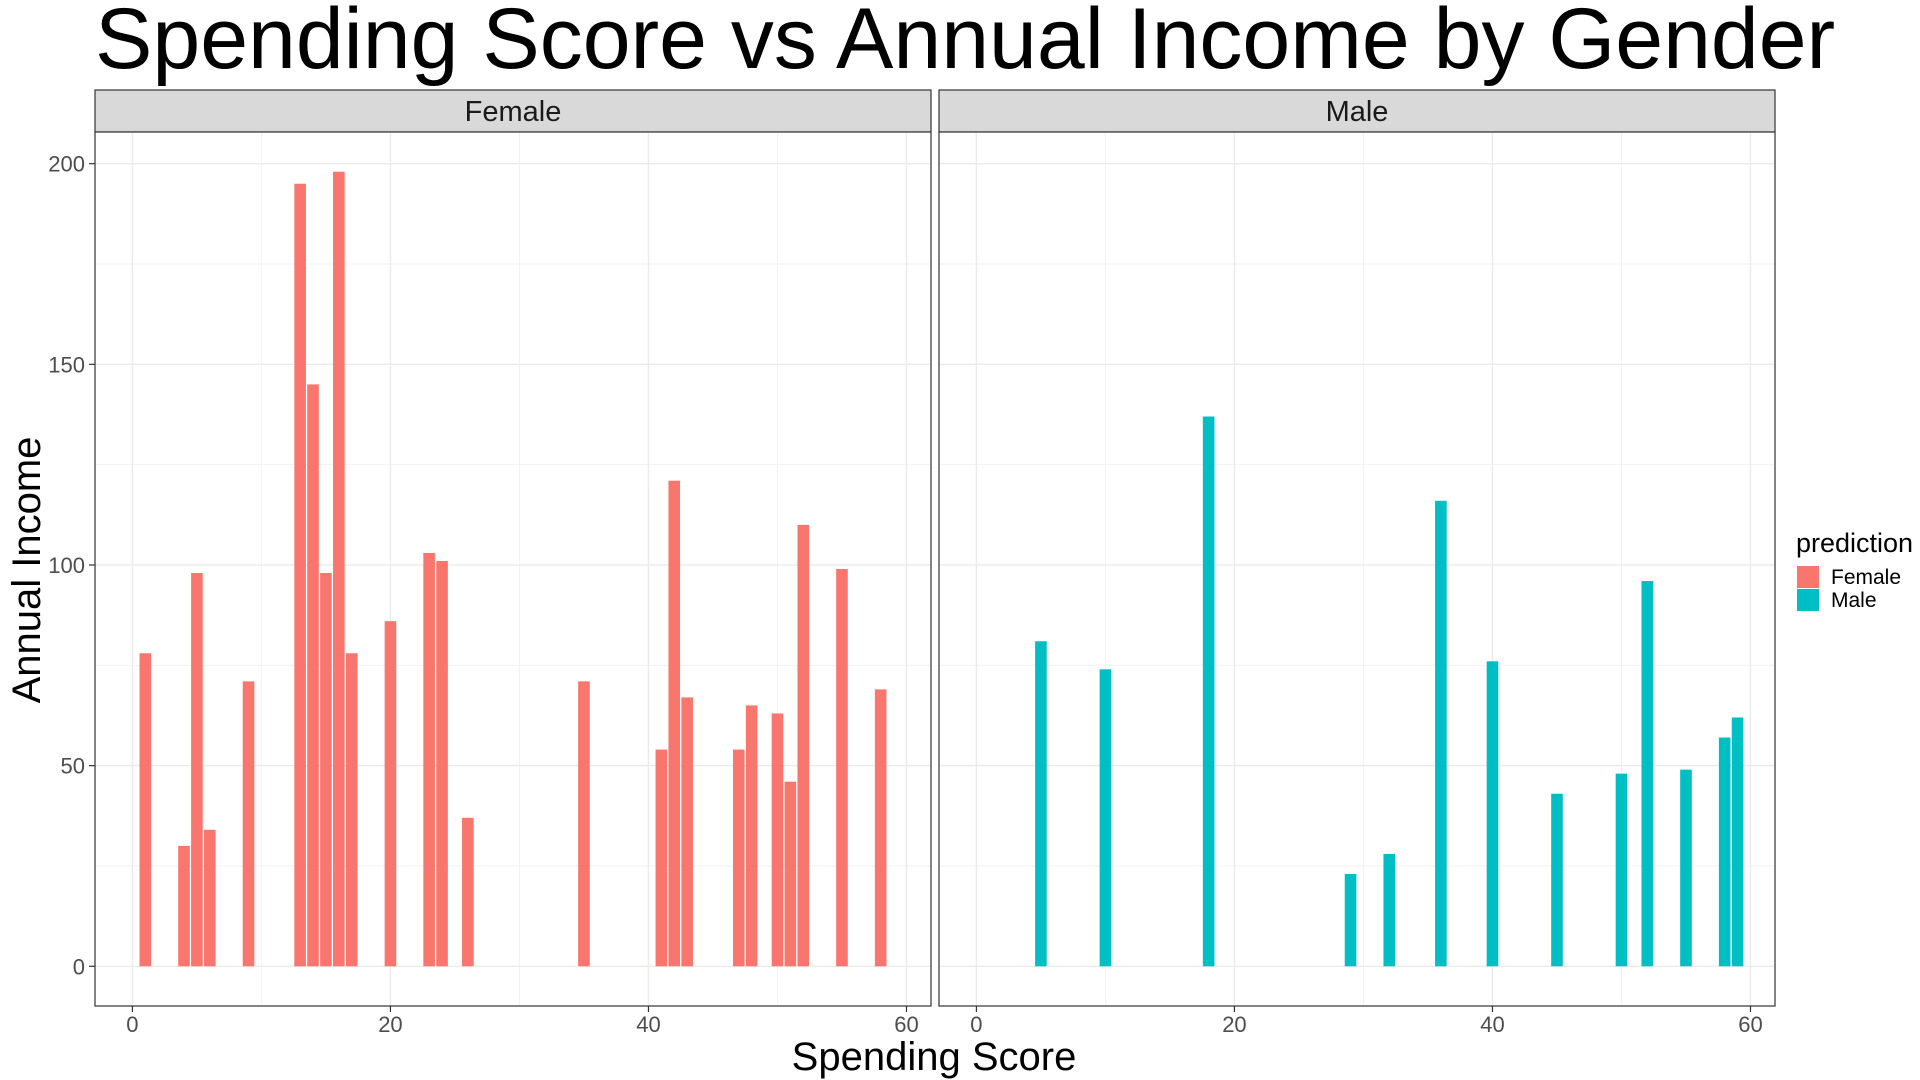  I want to click on legend-swatch-female, so click(1808, 577).